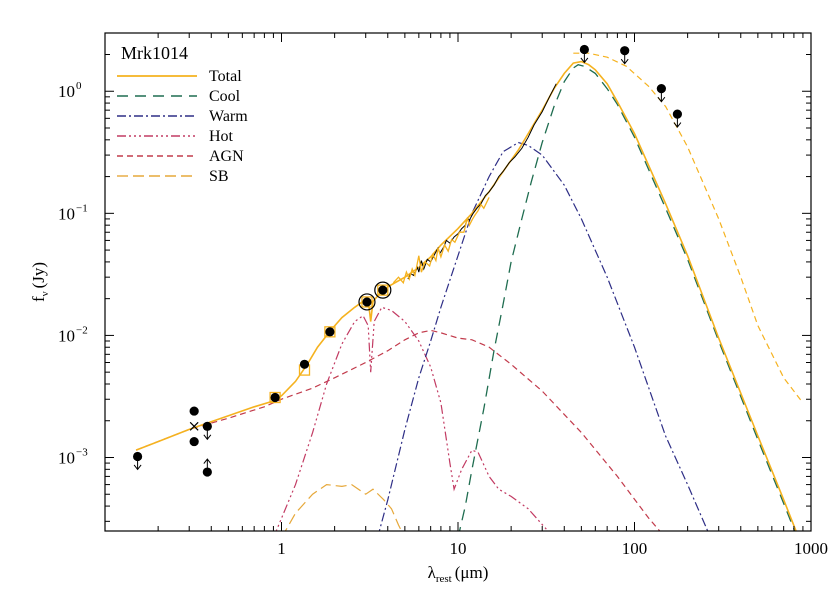 This screenshot has width=830, height=593. I want to click on y-tick-exponent: −2, so click(82, 330).